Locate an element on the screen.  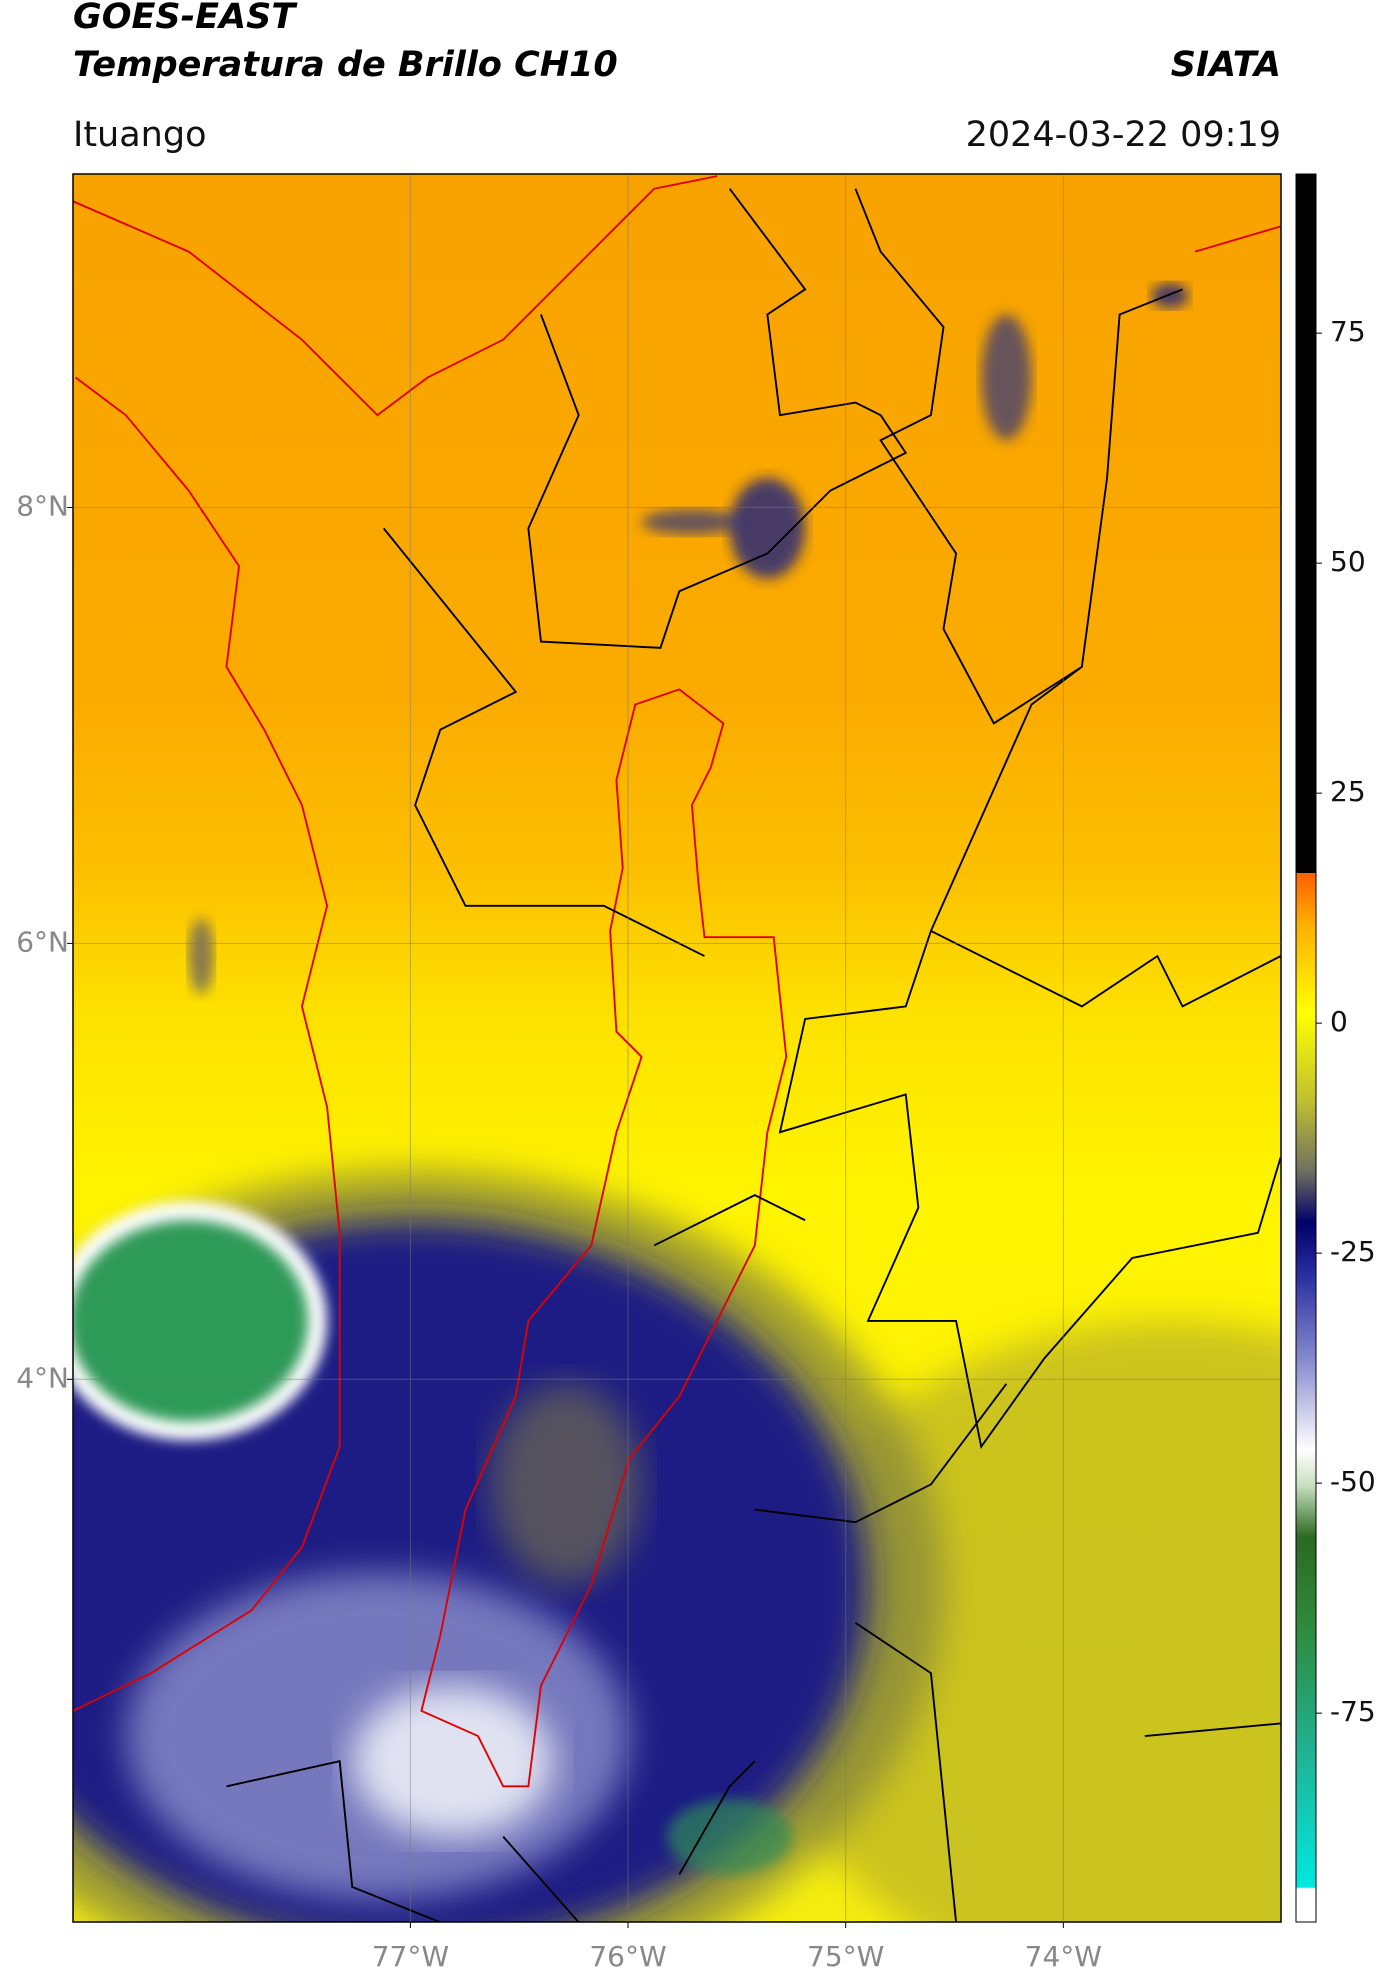
colorbar-tick-label: -25 is located at coordinates (1353, 1251).